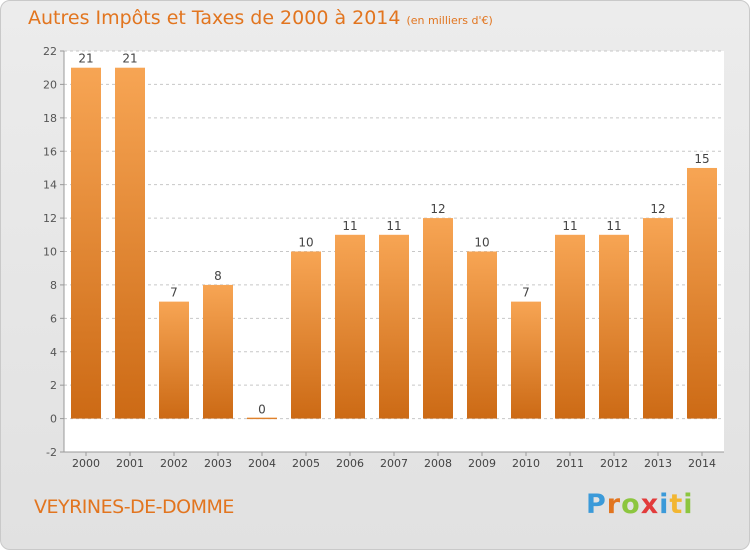 The image size is (750, 550). I want to click on bar-2009, so click(482, 335).